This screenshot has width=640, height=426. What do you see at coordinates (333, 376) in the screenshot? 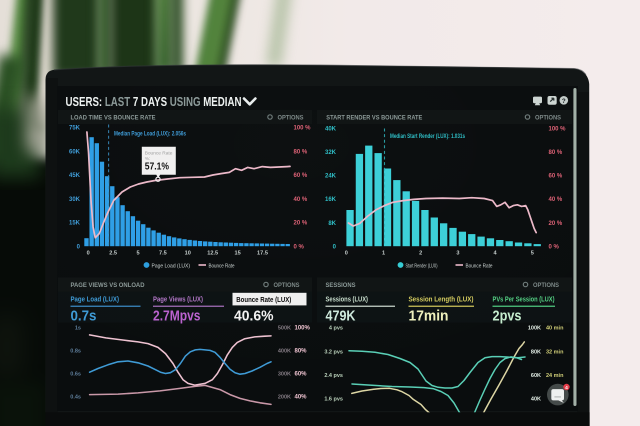
I see `svg-text: 2.4 pvs` at bounding box center [333, 376].